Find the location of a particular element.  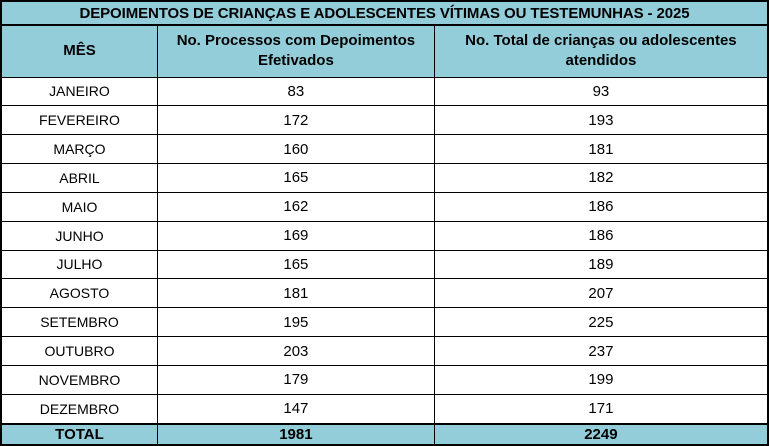

processos-cell: 179 is located at coordinates (295, 379).